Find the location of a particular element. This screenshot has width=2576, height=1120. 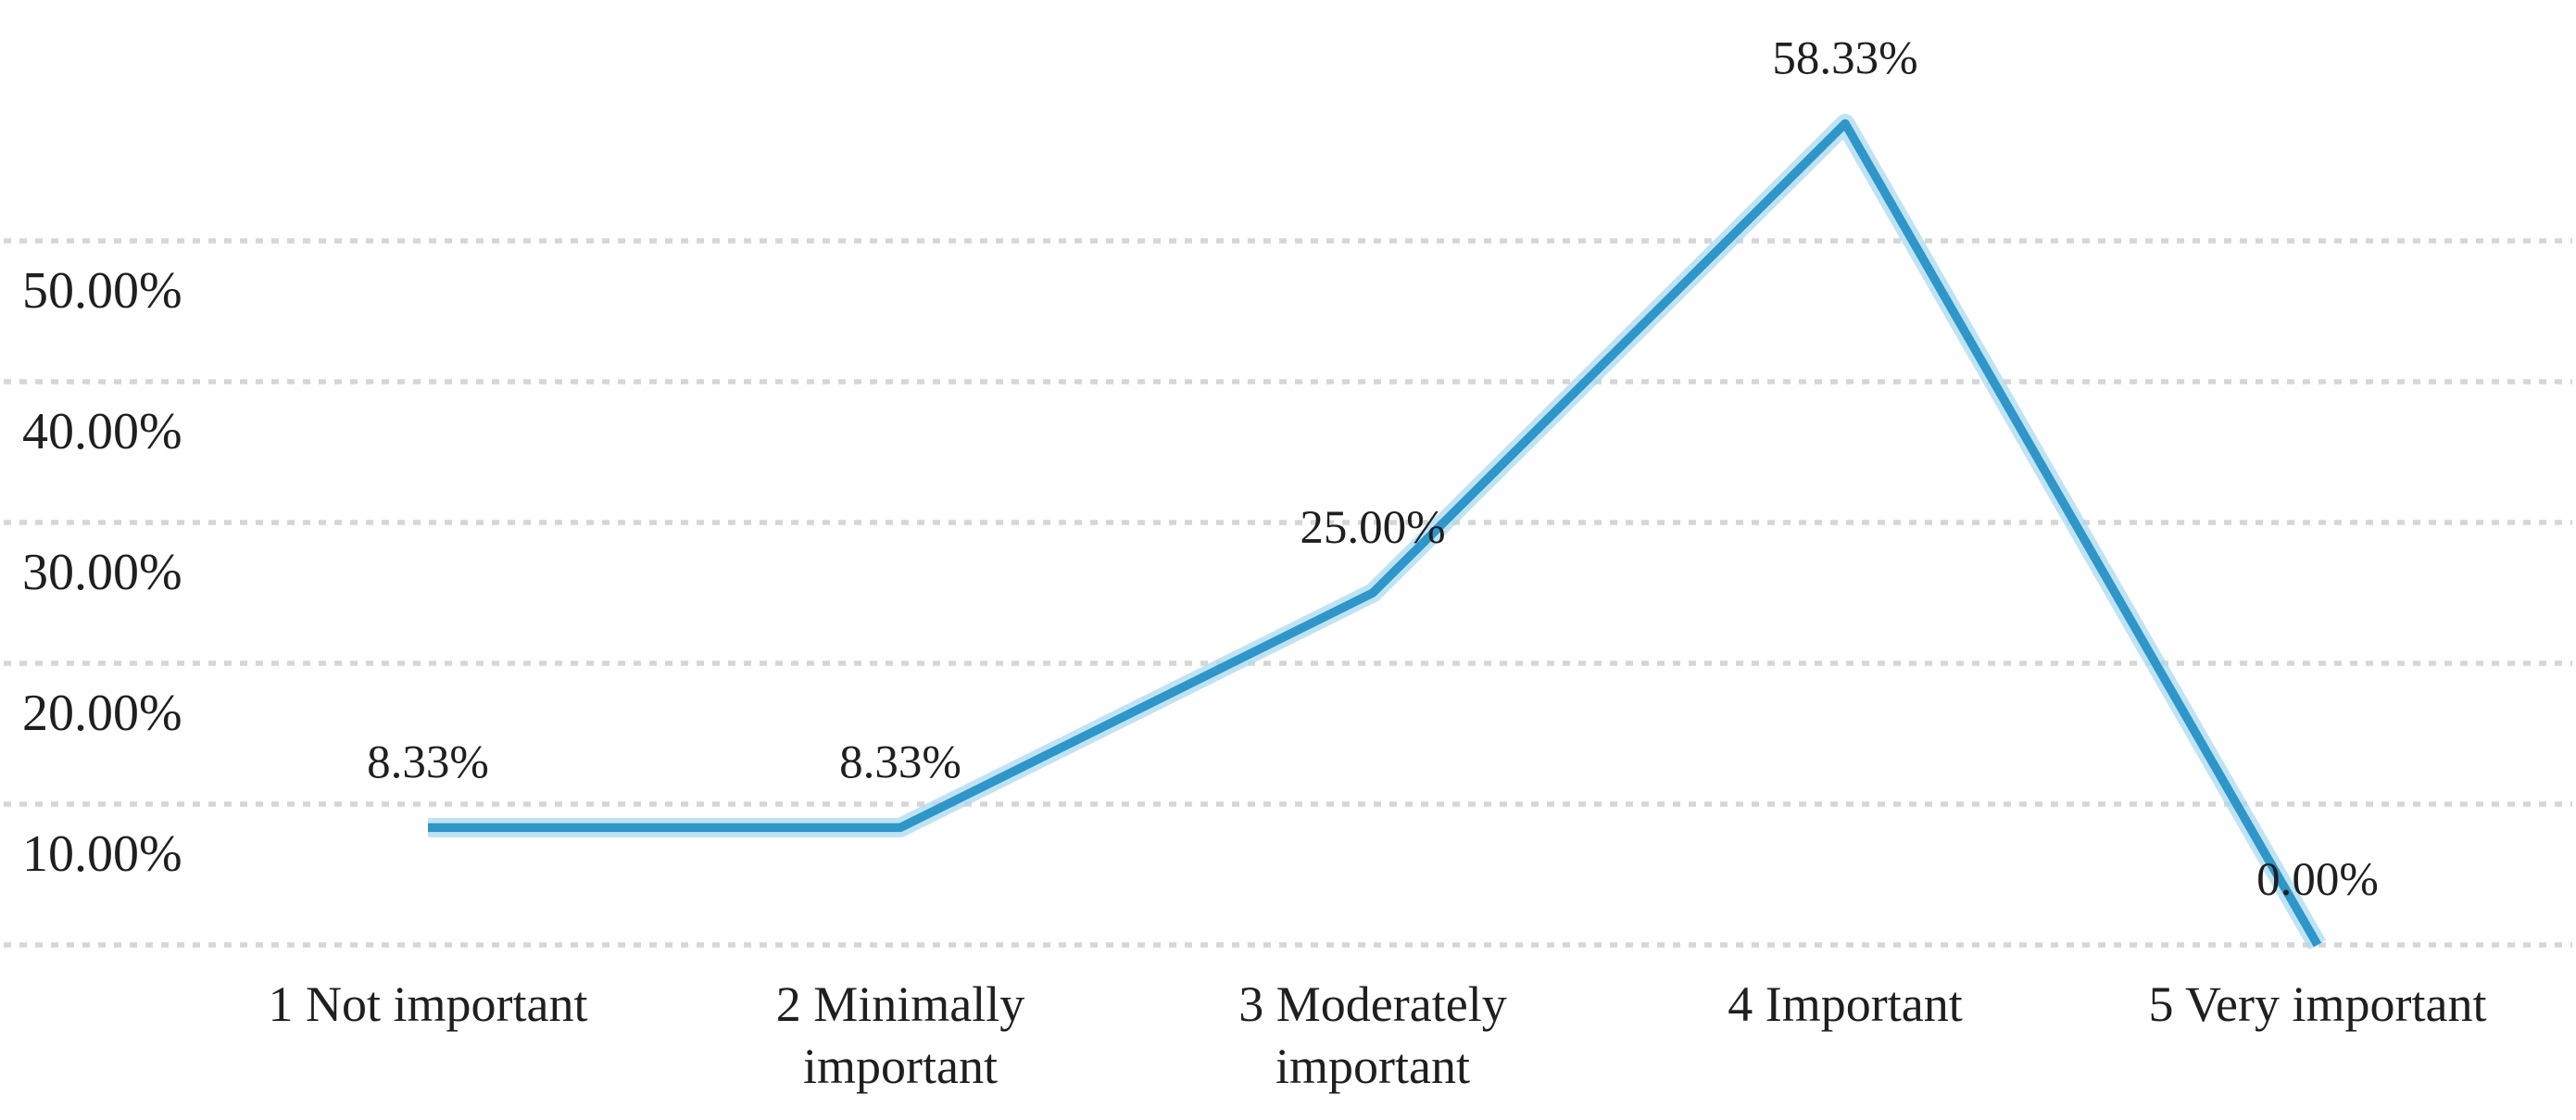

data-label-5: 0.00% is located at coordinates (2317, 880).